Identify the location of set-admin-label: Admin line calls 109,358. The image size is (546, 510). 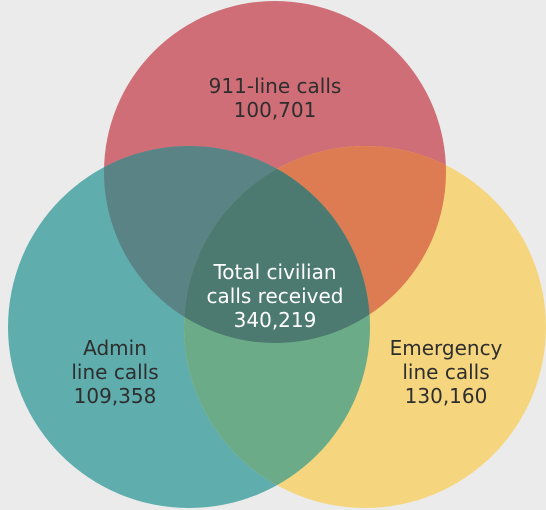
(115, 372).